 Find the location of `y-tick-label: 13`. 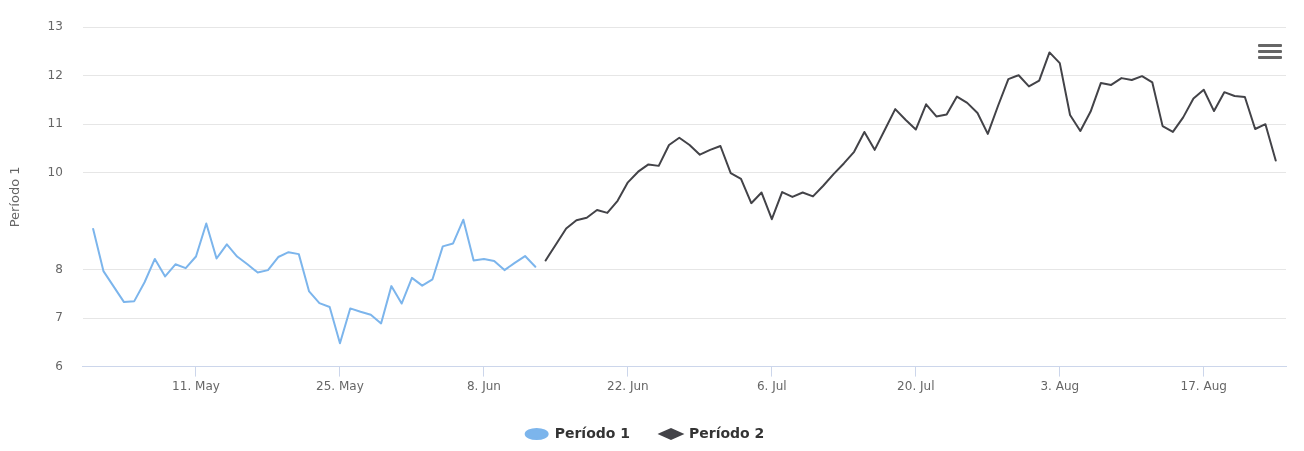

y-tick-label: 13 is located at coordinates (55, 26).